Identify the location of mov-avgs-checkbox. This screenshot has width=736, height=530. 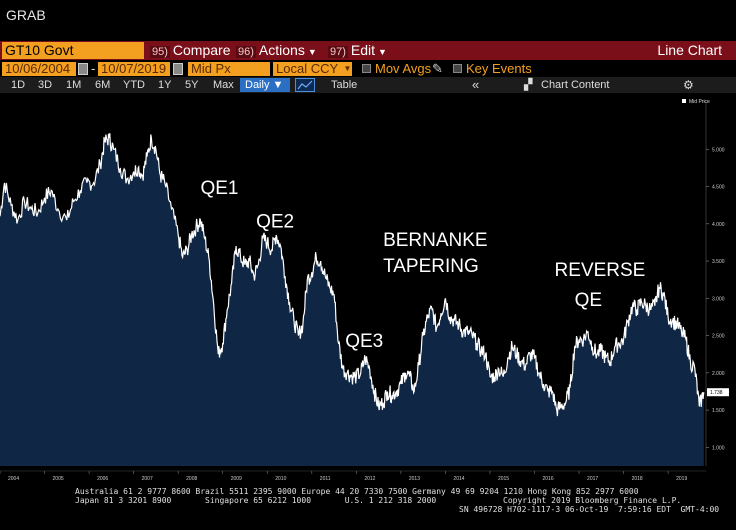
(366, 68).